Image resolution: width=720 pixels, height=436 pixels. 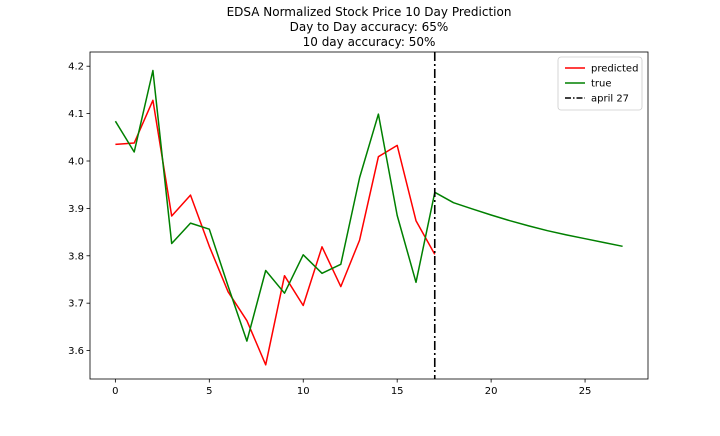 What do you see at coordinates (115, 391) in the screenshot?
I see `x-tick-label: 0` at bounding box center [115, 391].